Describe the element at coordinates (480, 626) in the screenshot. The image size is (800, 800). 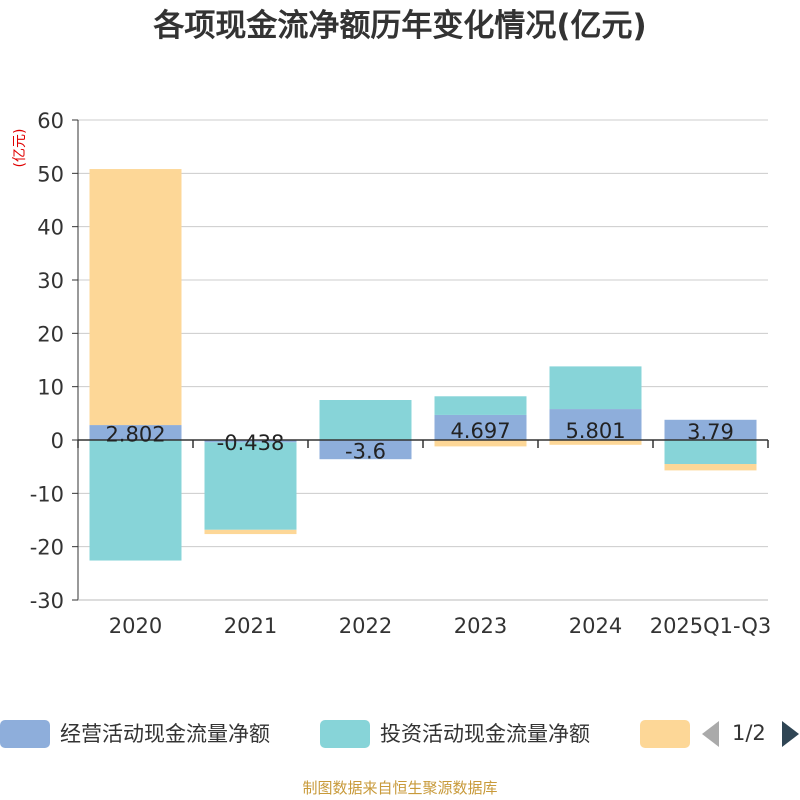
I see `x-tick-label: 2023` at that location.